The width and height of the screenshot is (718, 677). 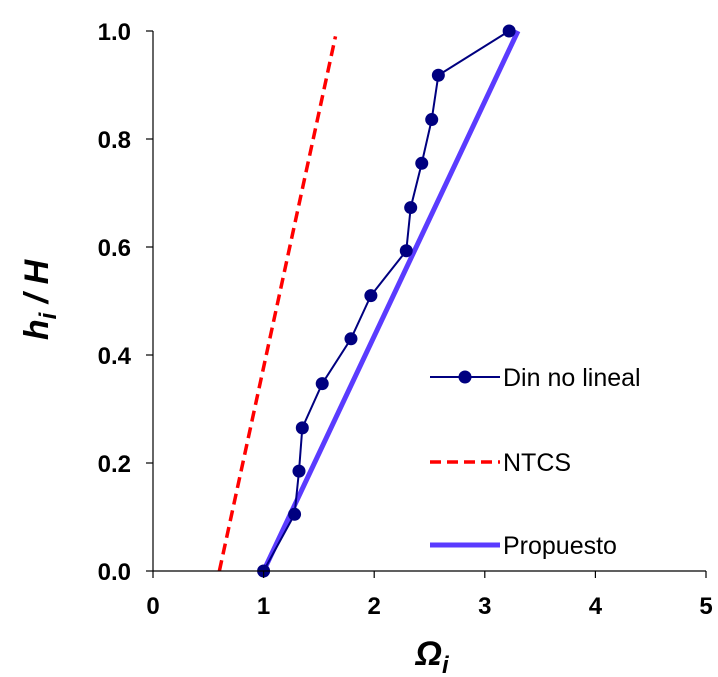 What do you see at coordinates (115, 356) in the screenshot?
I see `y-tick-label: 0.4` at bounding box center [115, 356].